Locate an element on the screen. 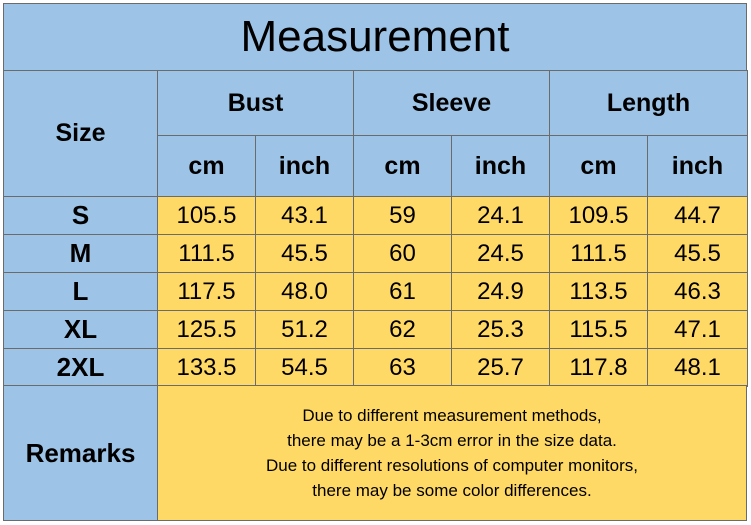  data-cell: 46.3 is located at coordinates (697, 291).